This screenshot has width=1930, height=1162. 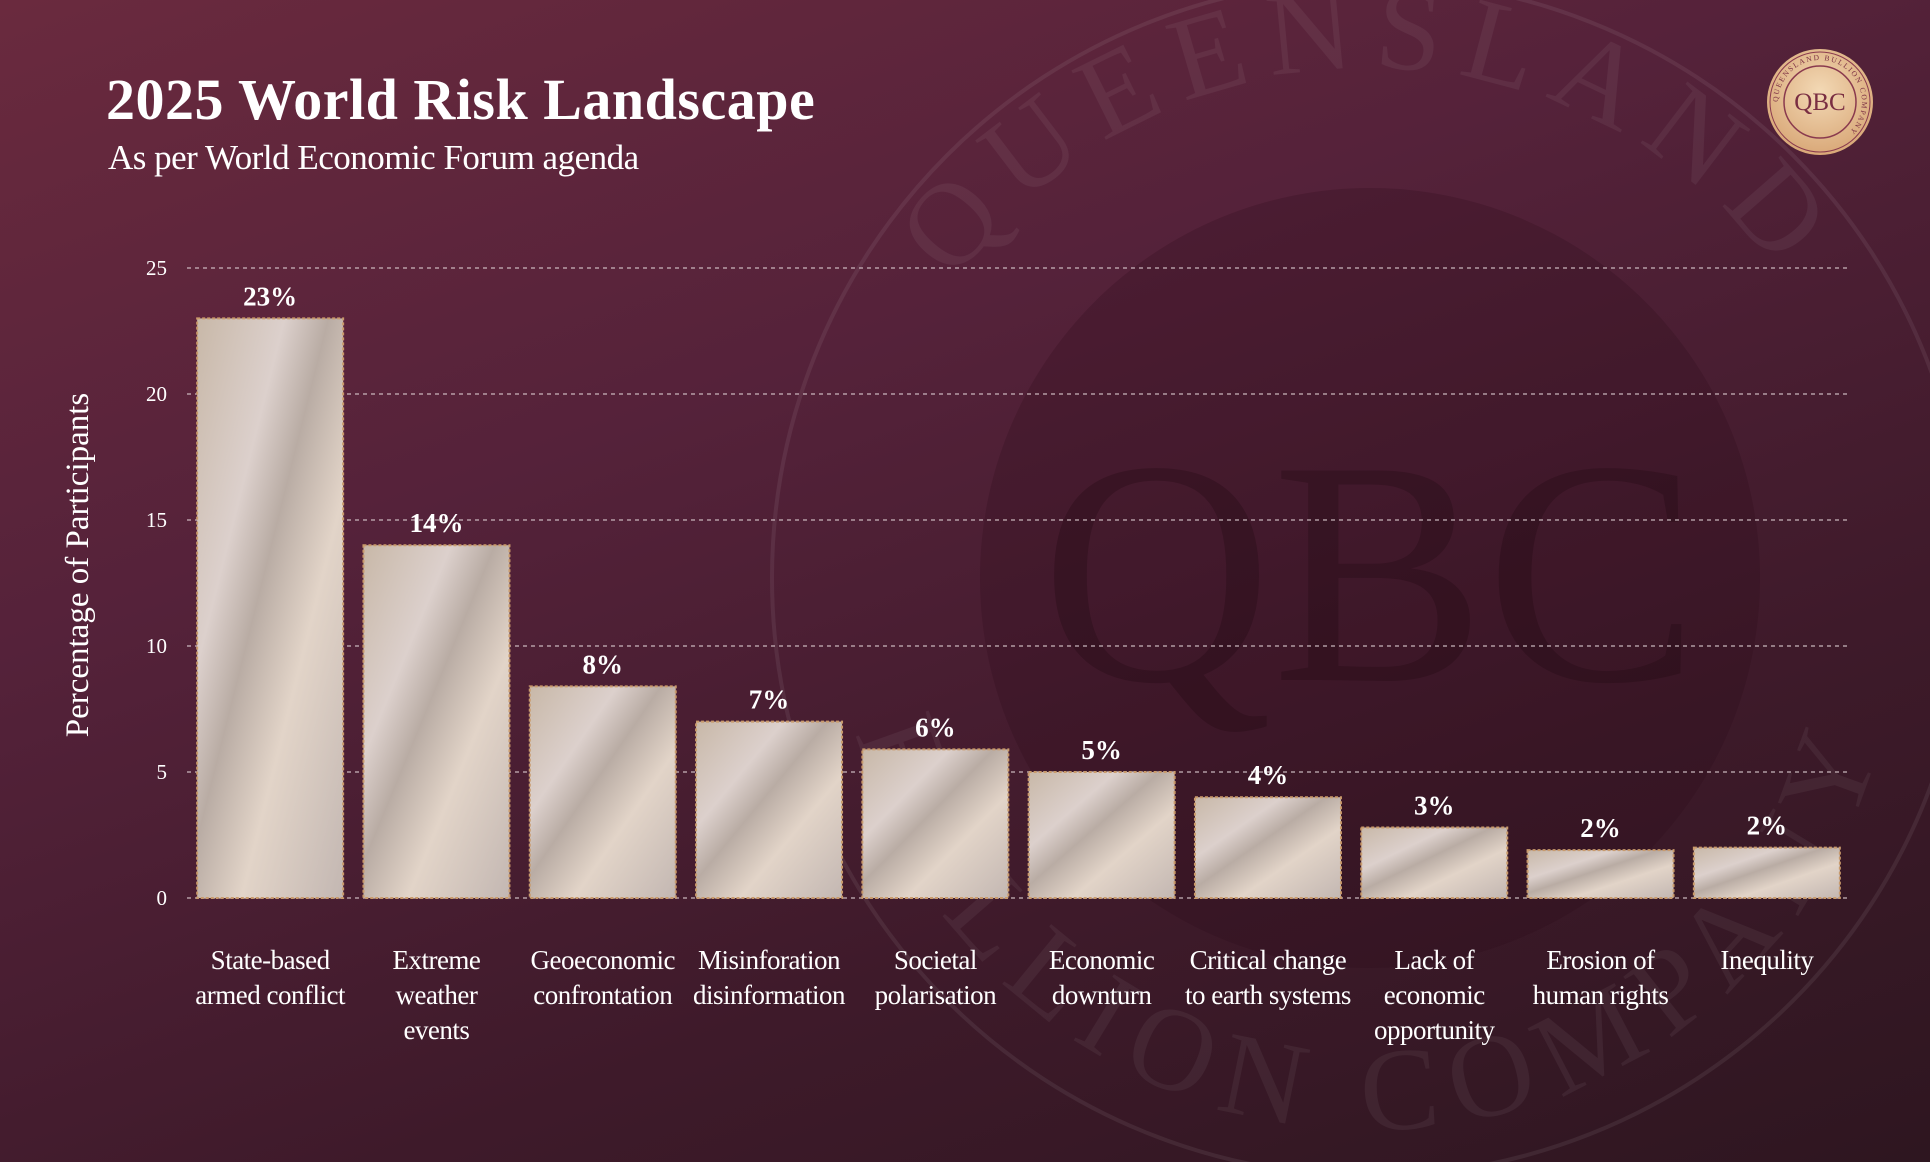 I want to click on x-tick-label: Lack of economic opportunity, so click(x=1434, y=995).